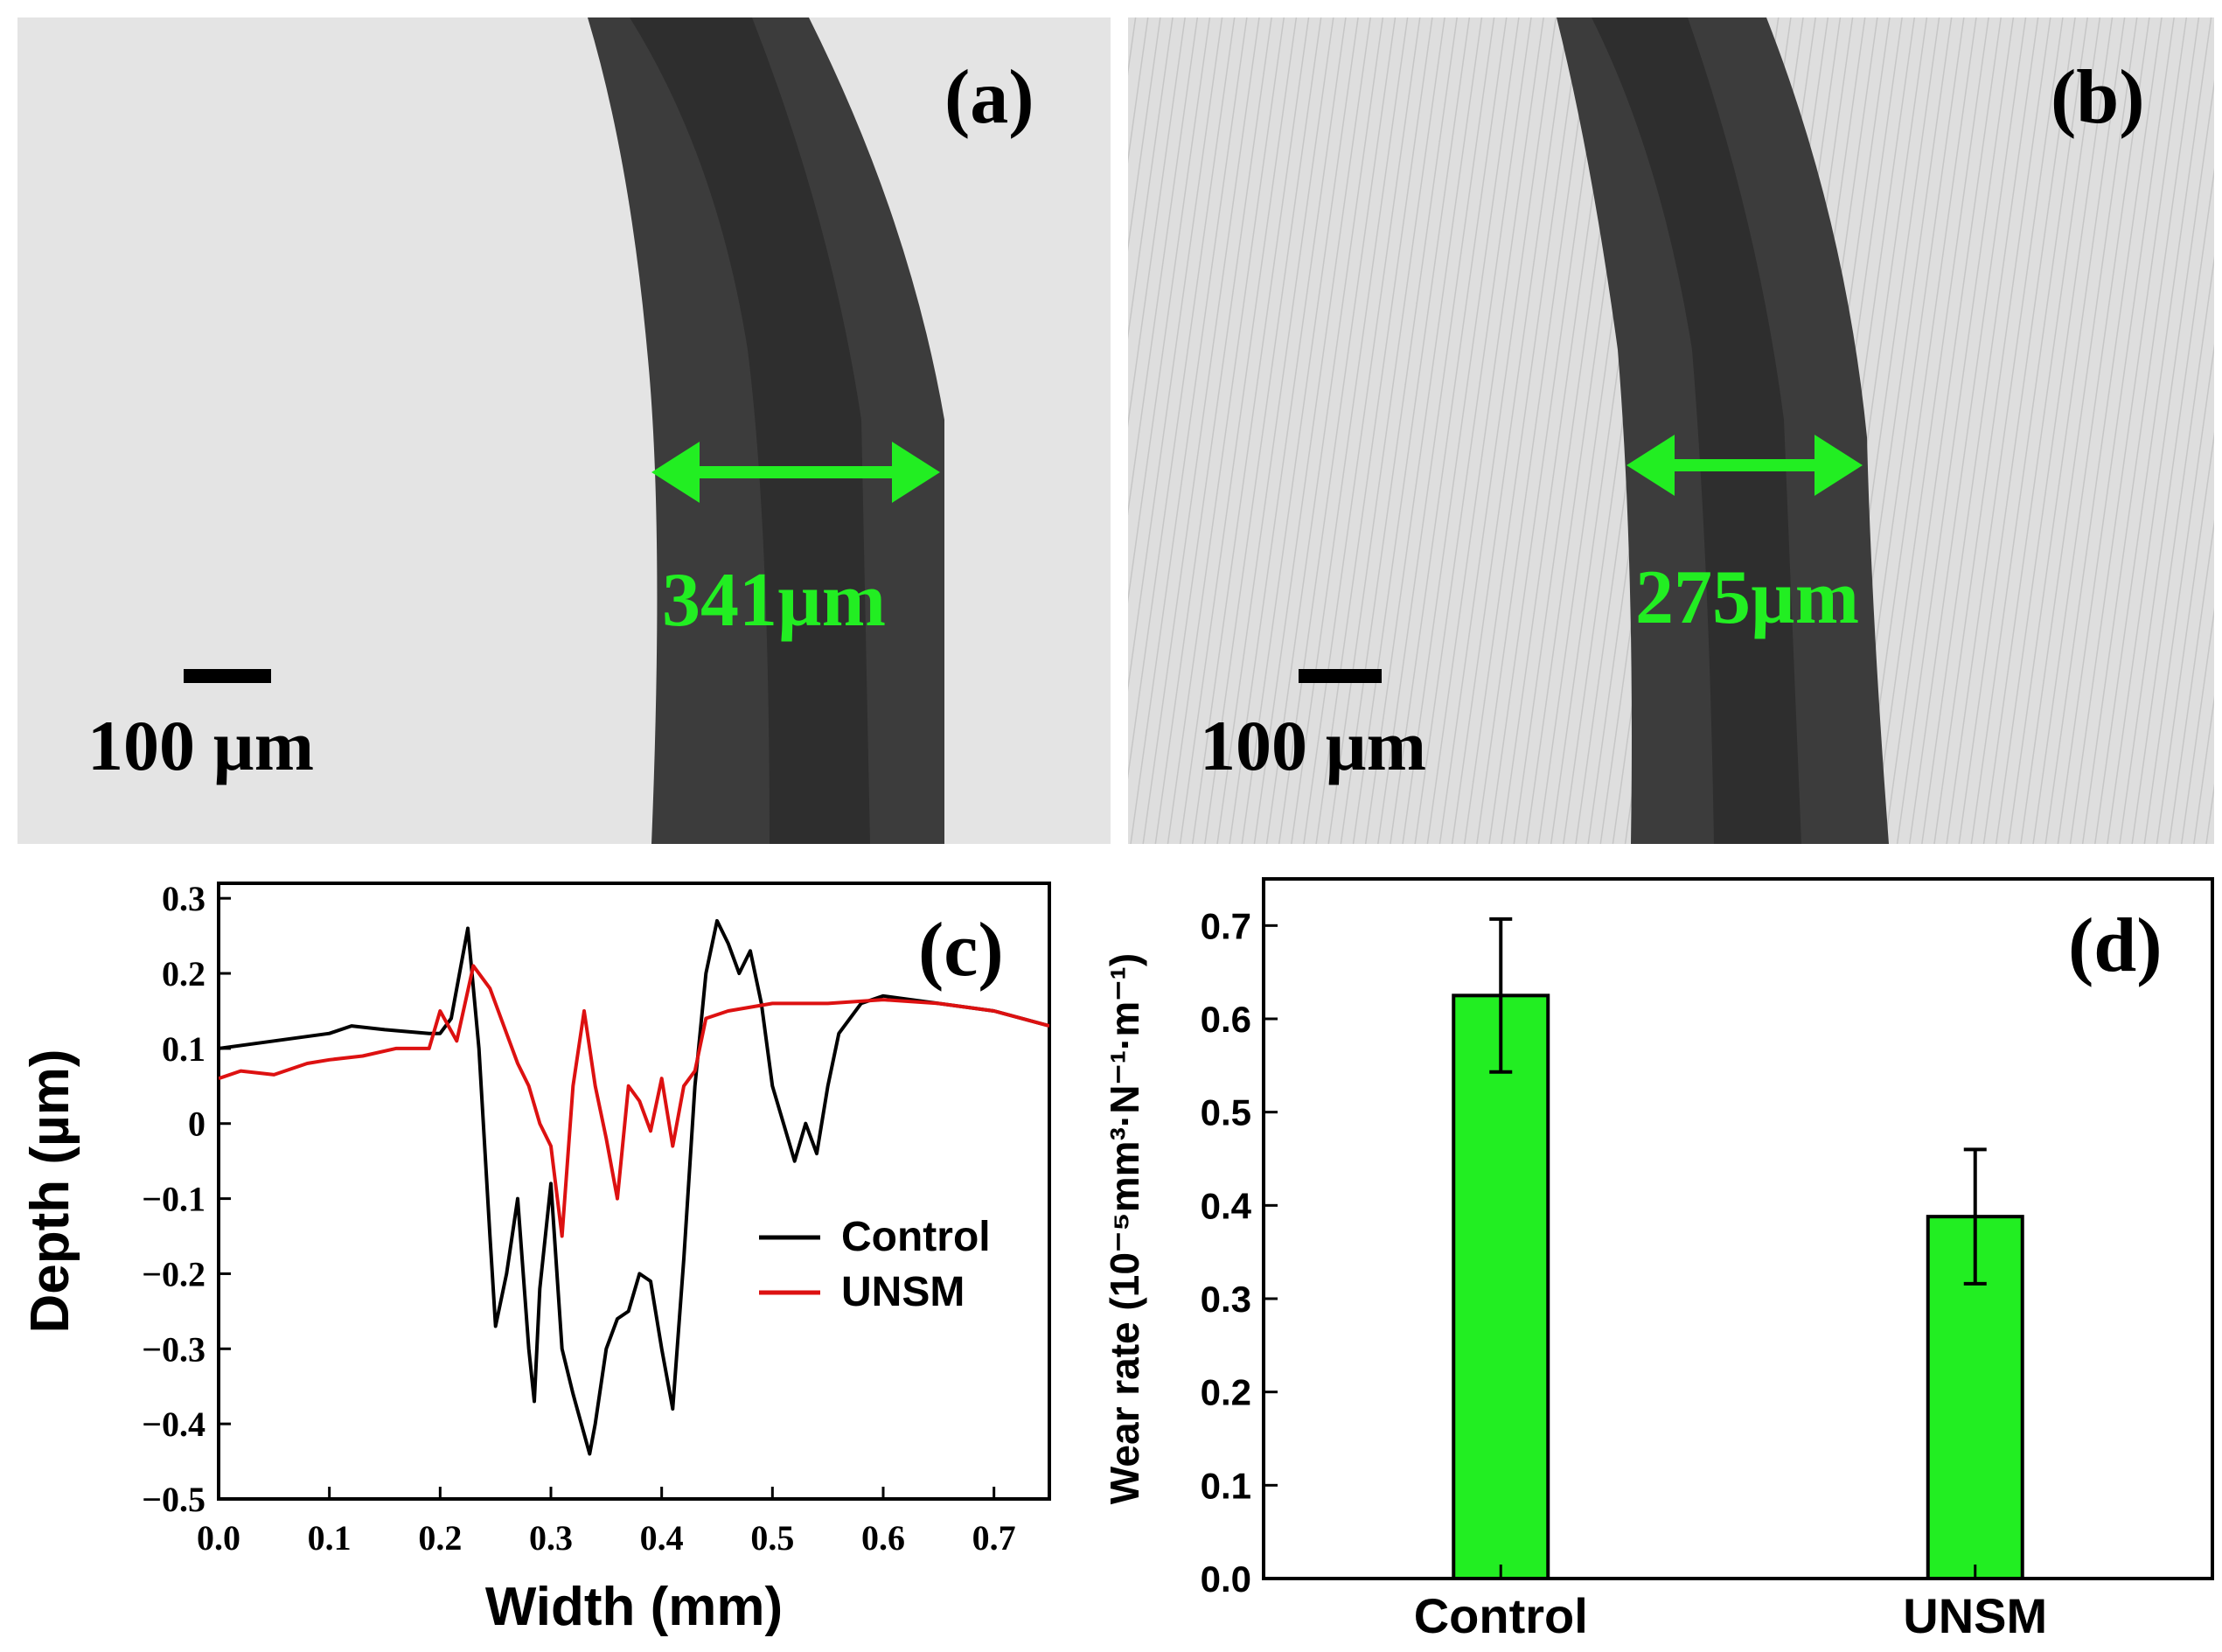  I want to click on chart-c-x-tick-label: 0.7, so click(994, 1538).